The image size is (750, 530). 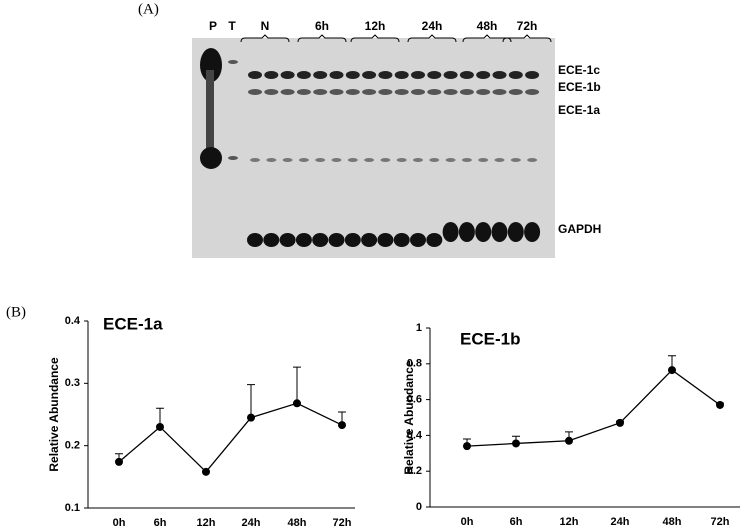 I want to click on lane-label: 12h, so click(x=375, y=26).